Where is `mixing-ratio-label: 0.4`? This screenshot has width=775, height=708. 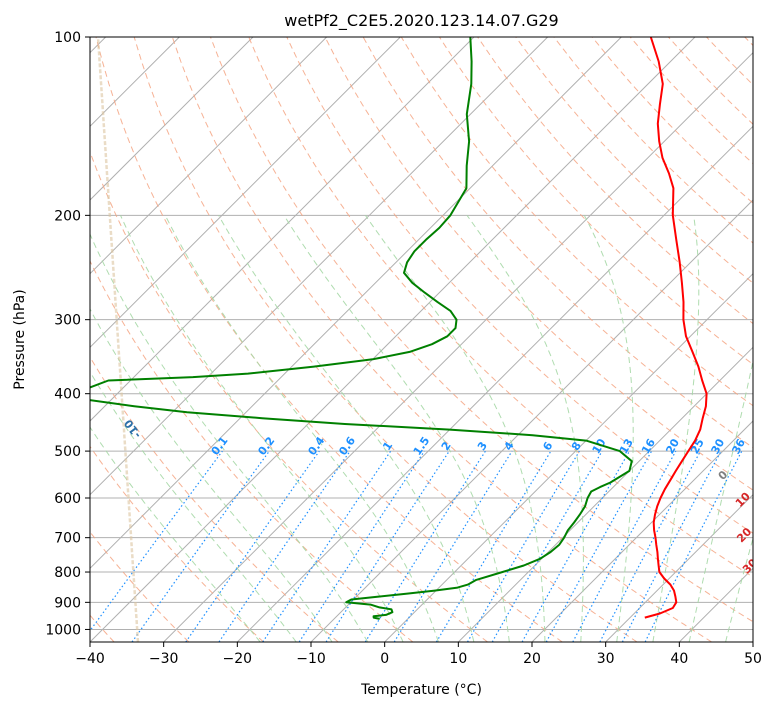 mixing-ratio-label: 0.4 is located at coordinates (316, 446).